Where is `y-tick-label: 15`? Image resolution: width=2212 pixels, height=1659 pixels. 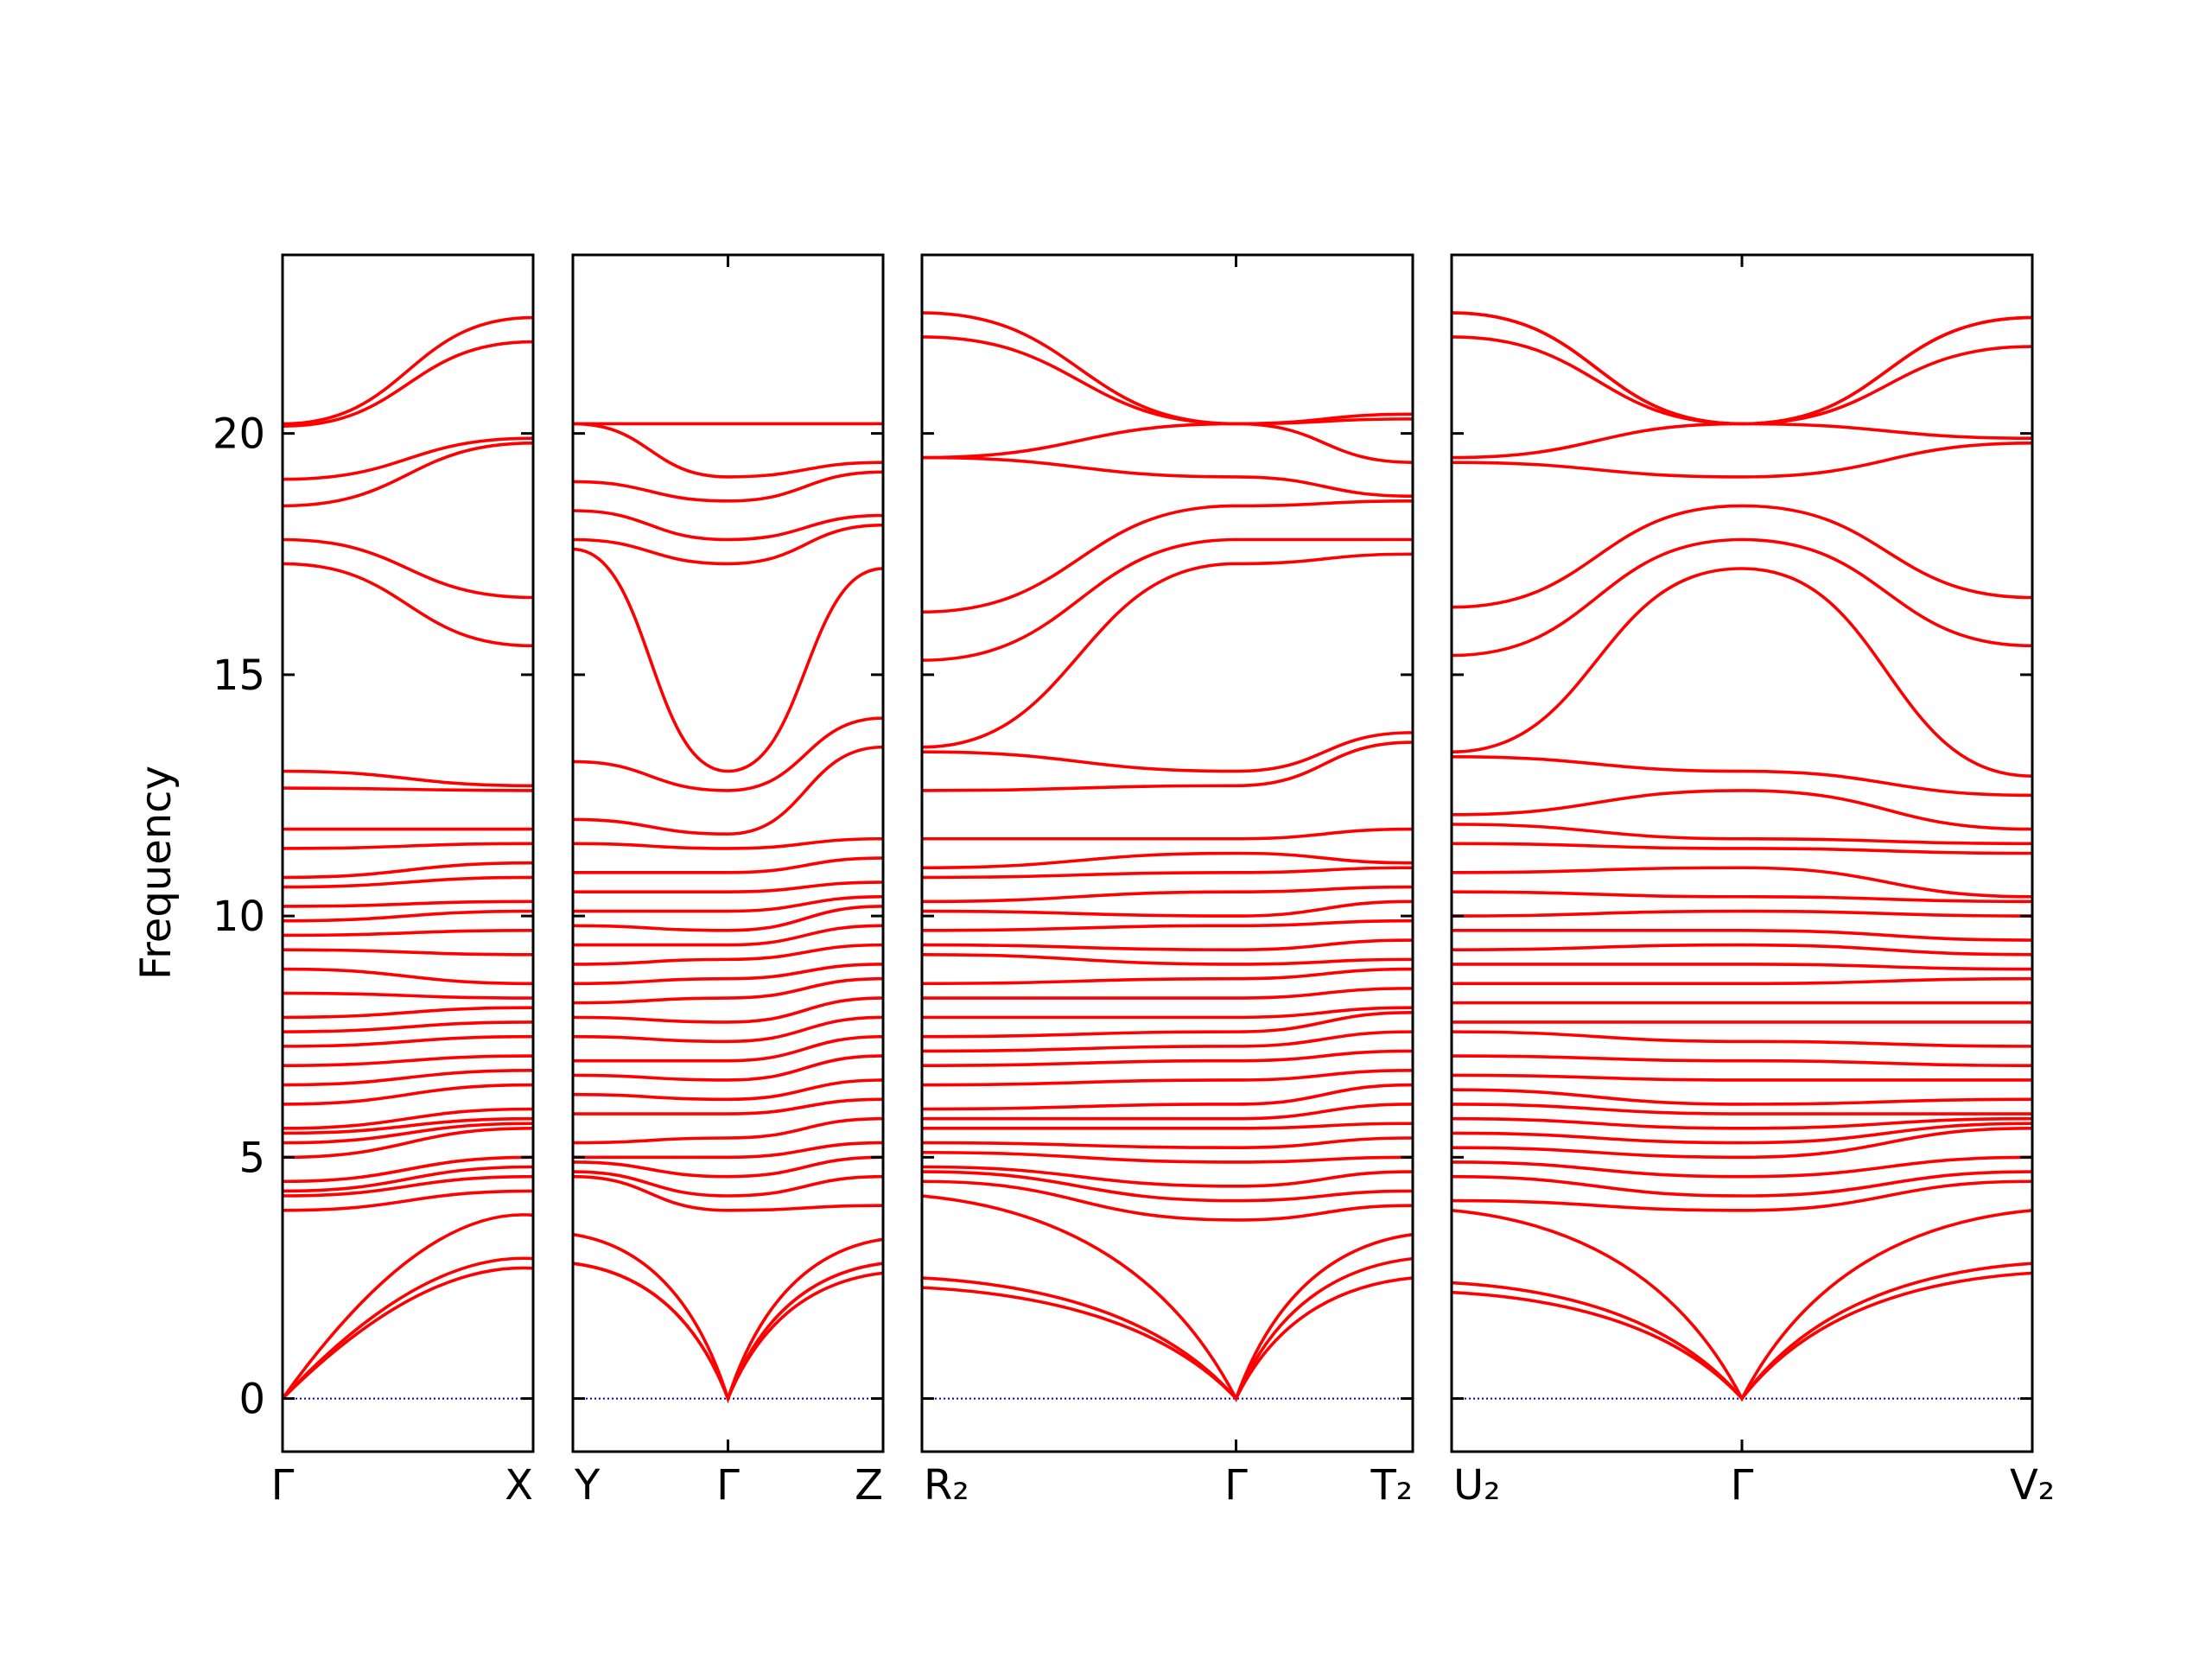 y-tick-label: 15 is located at coordinates (239, 676).